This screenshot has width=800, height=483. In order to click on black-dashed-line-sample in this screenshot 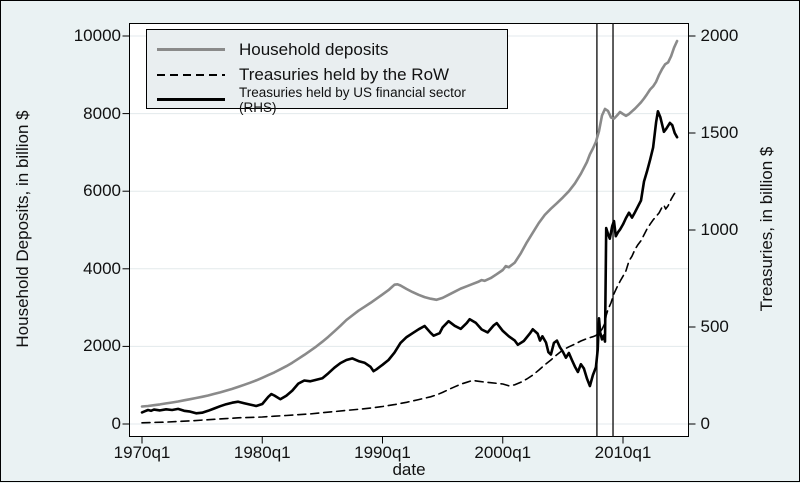, I will do `click(191, 74)`.